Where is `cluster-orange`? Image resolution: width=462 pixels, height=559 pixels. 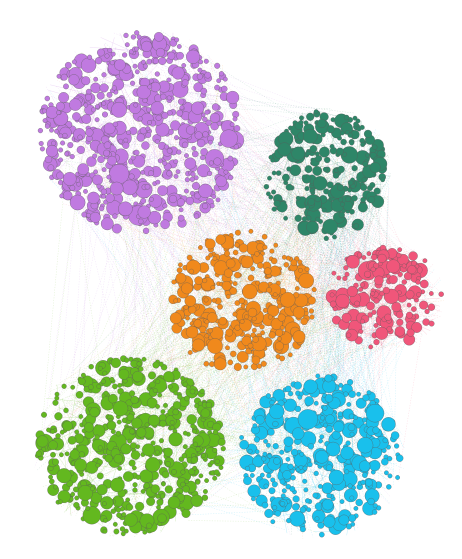
cluster-orange is located at coordinates (242, 300).